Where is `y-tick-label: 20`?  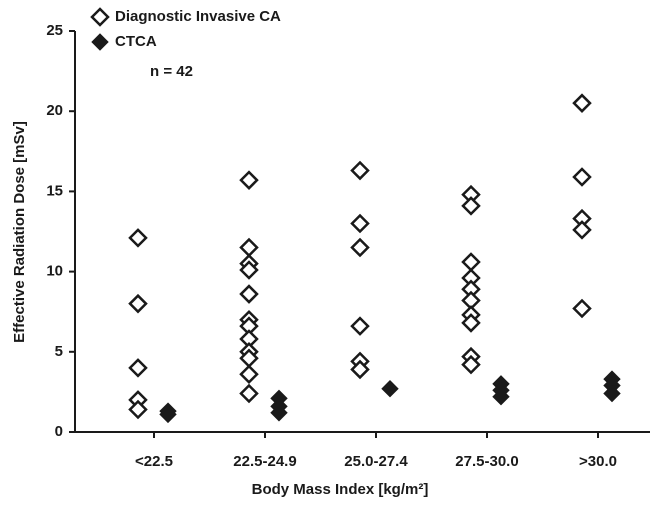
y-tick-label: 20 is located at coordinates (54, 110).